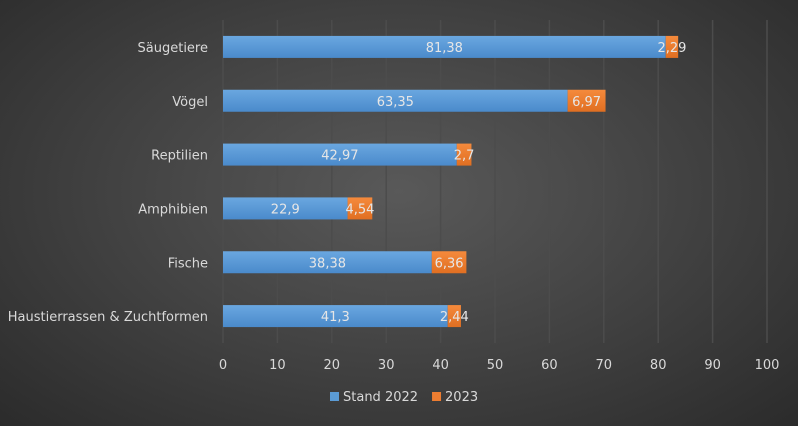  I want to click on data-label: 2,29, so click(671, 48).